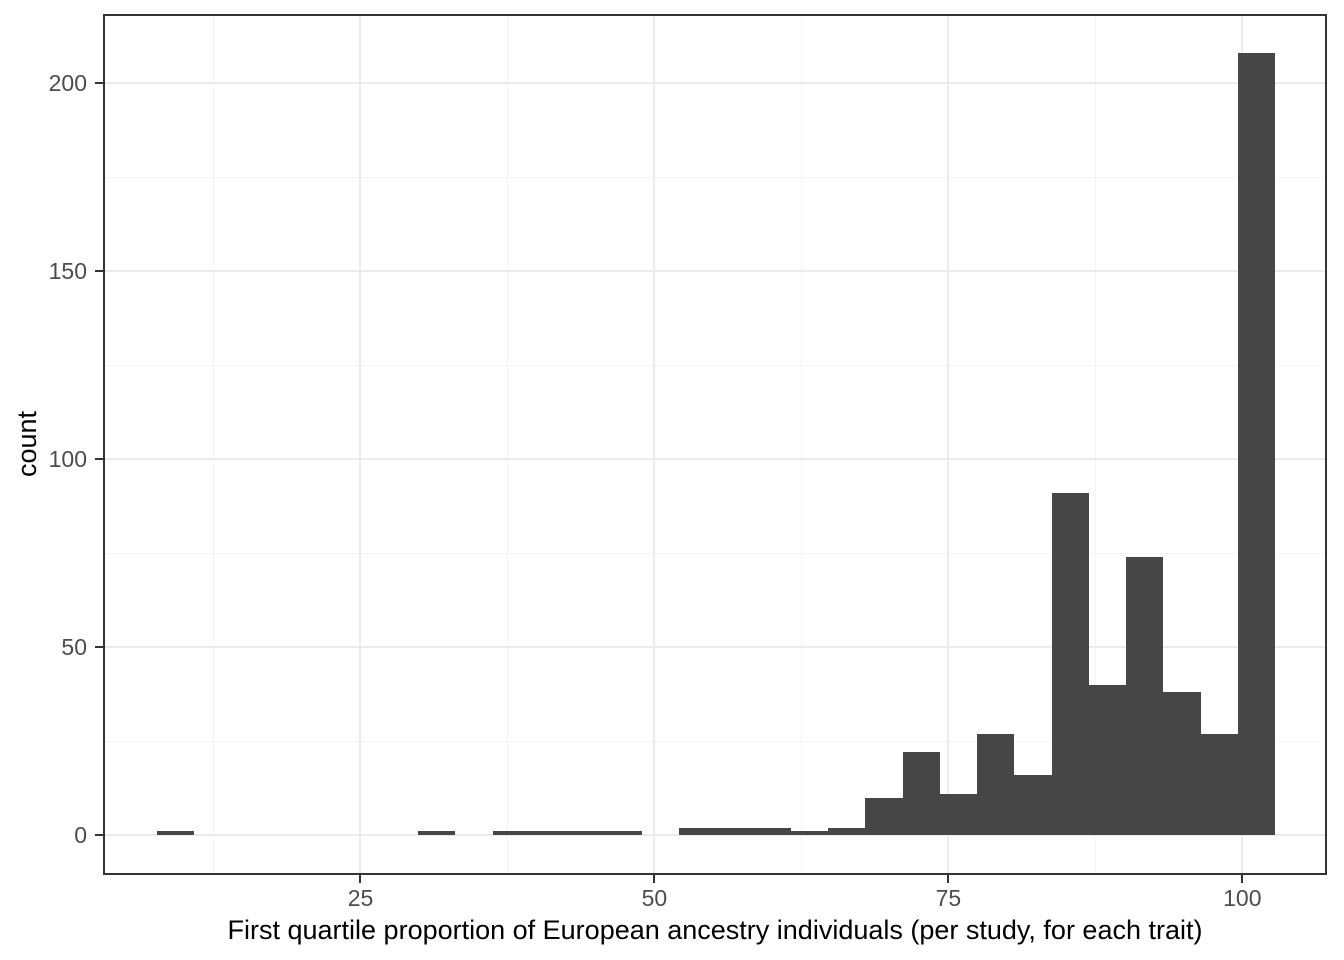 This screenshot has width=1344, height=960. What do you see at coordinates (74, 647) in the screenshot?
I see `y-axis-tick-label: 50` at bounding box center [74, 647].